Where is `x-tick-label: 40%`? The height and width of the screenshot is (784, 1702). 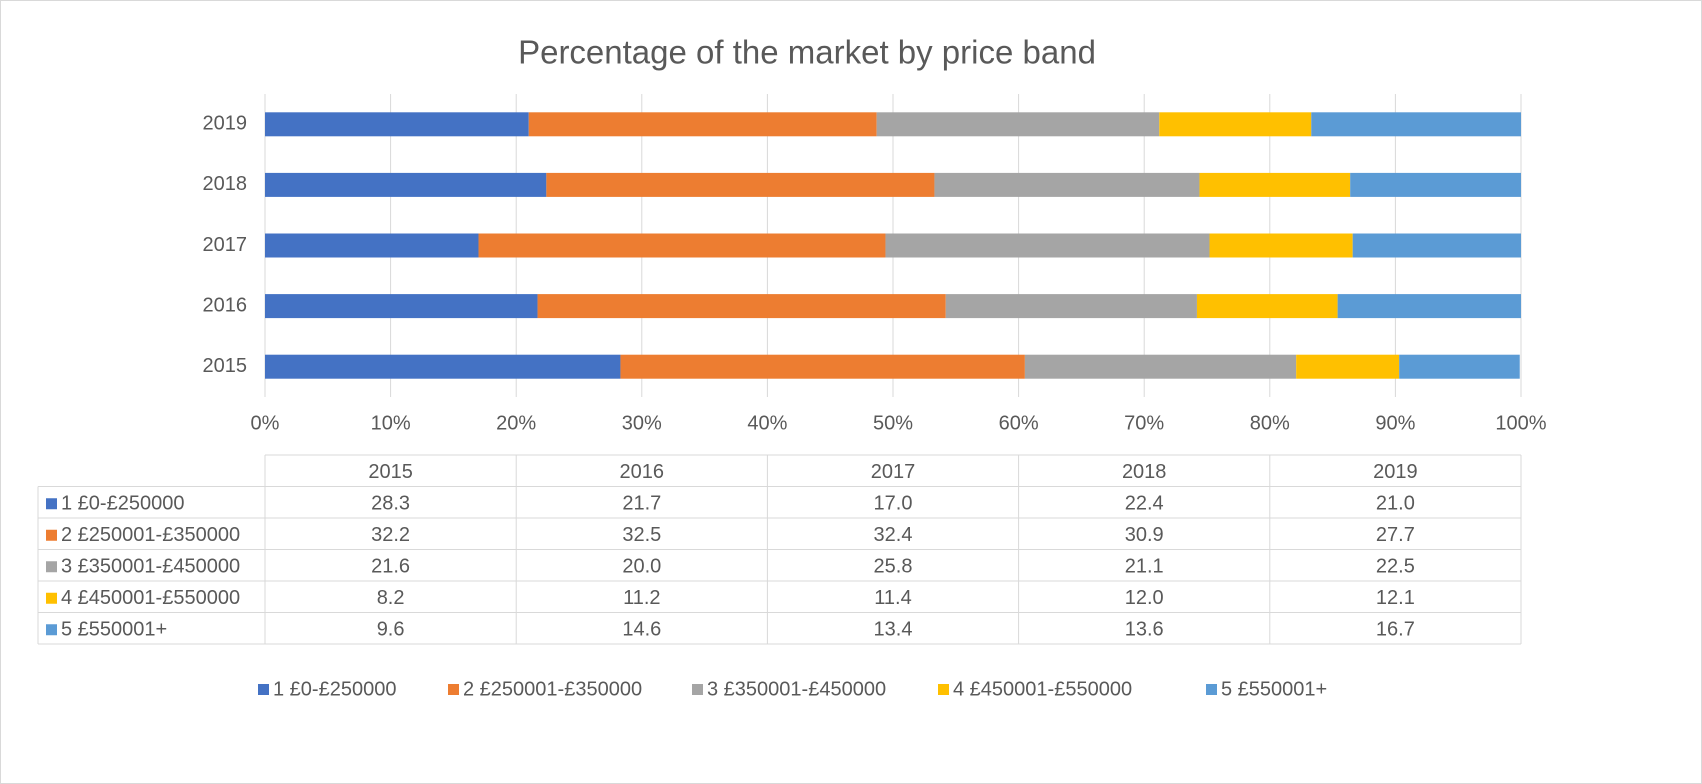 x-tick-label: 40% is located at coordinates (767, 423).